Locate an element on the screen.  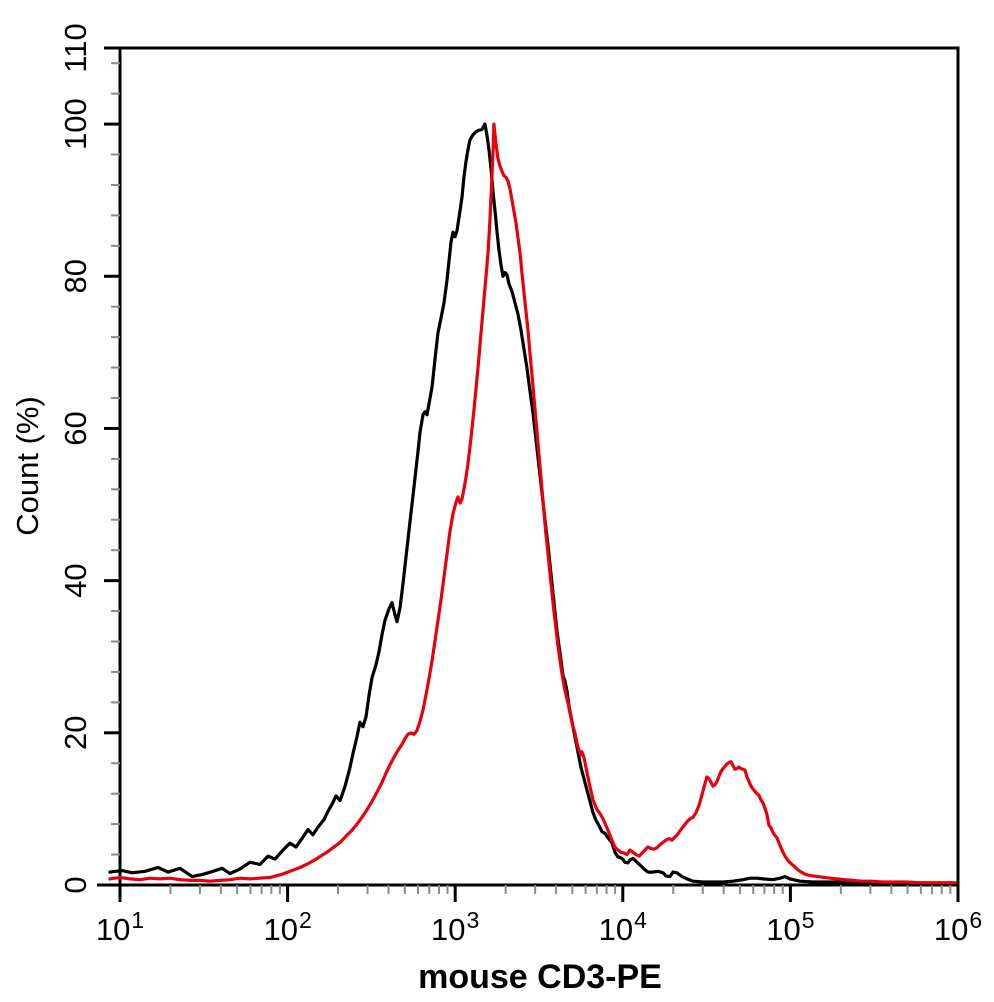
x-axis-title: mouse CD3-PE is located at coordinates (540, 977).